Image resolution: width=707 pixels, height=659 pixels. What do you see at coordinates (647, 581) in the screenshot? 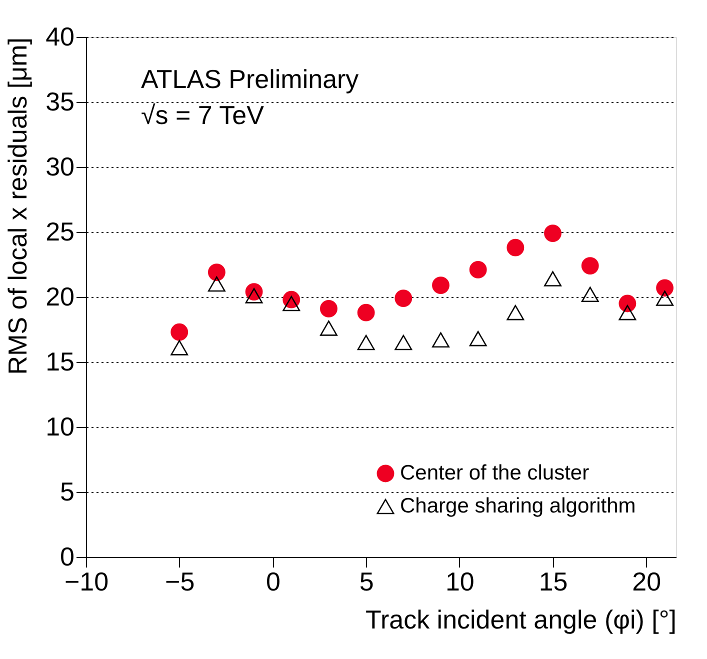
I see `x-tick-label: 20` at bounding box center [647, 581].